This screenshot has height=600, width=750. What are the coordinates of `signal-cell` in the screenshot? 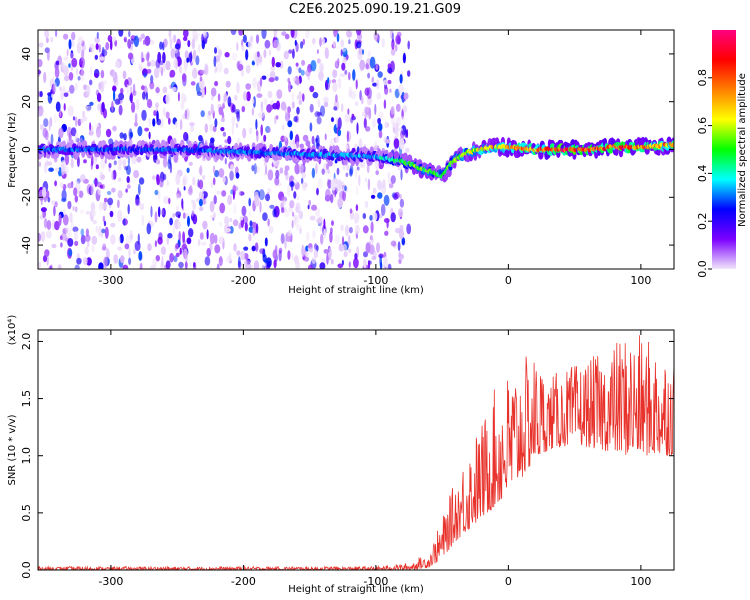 It's located at (672, 145).